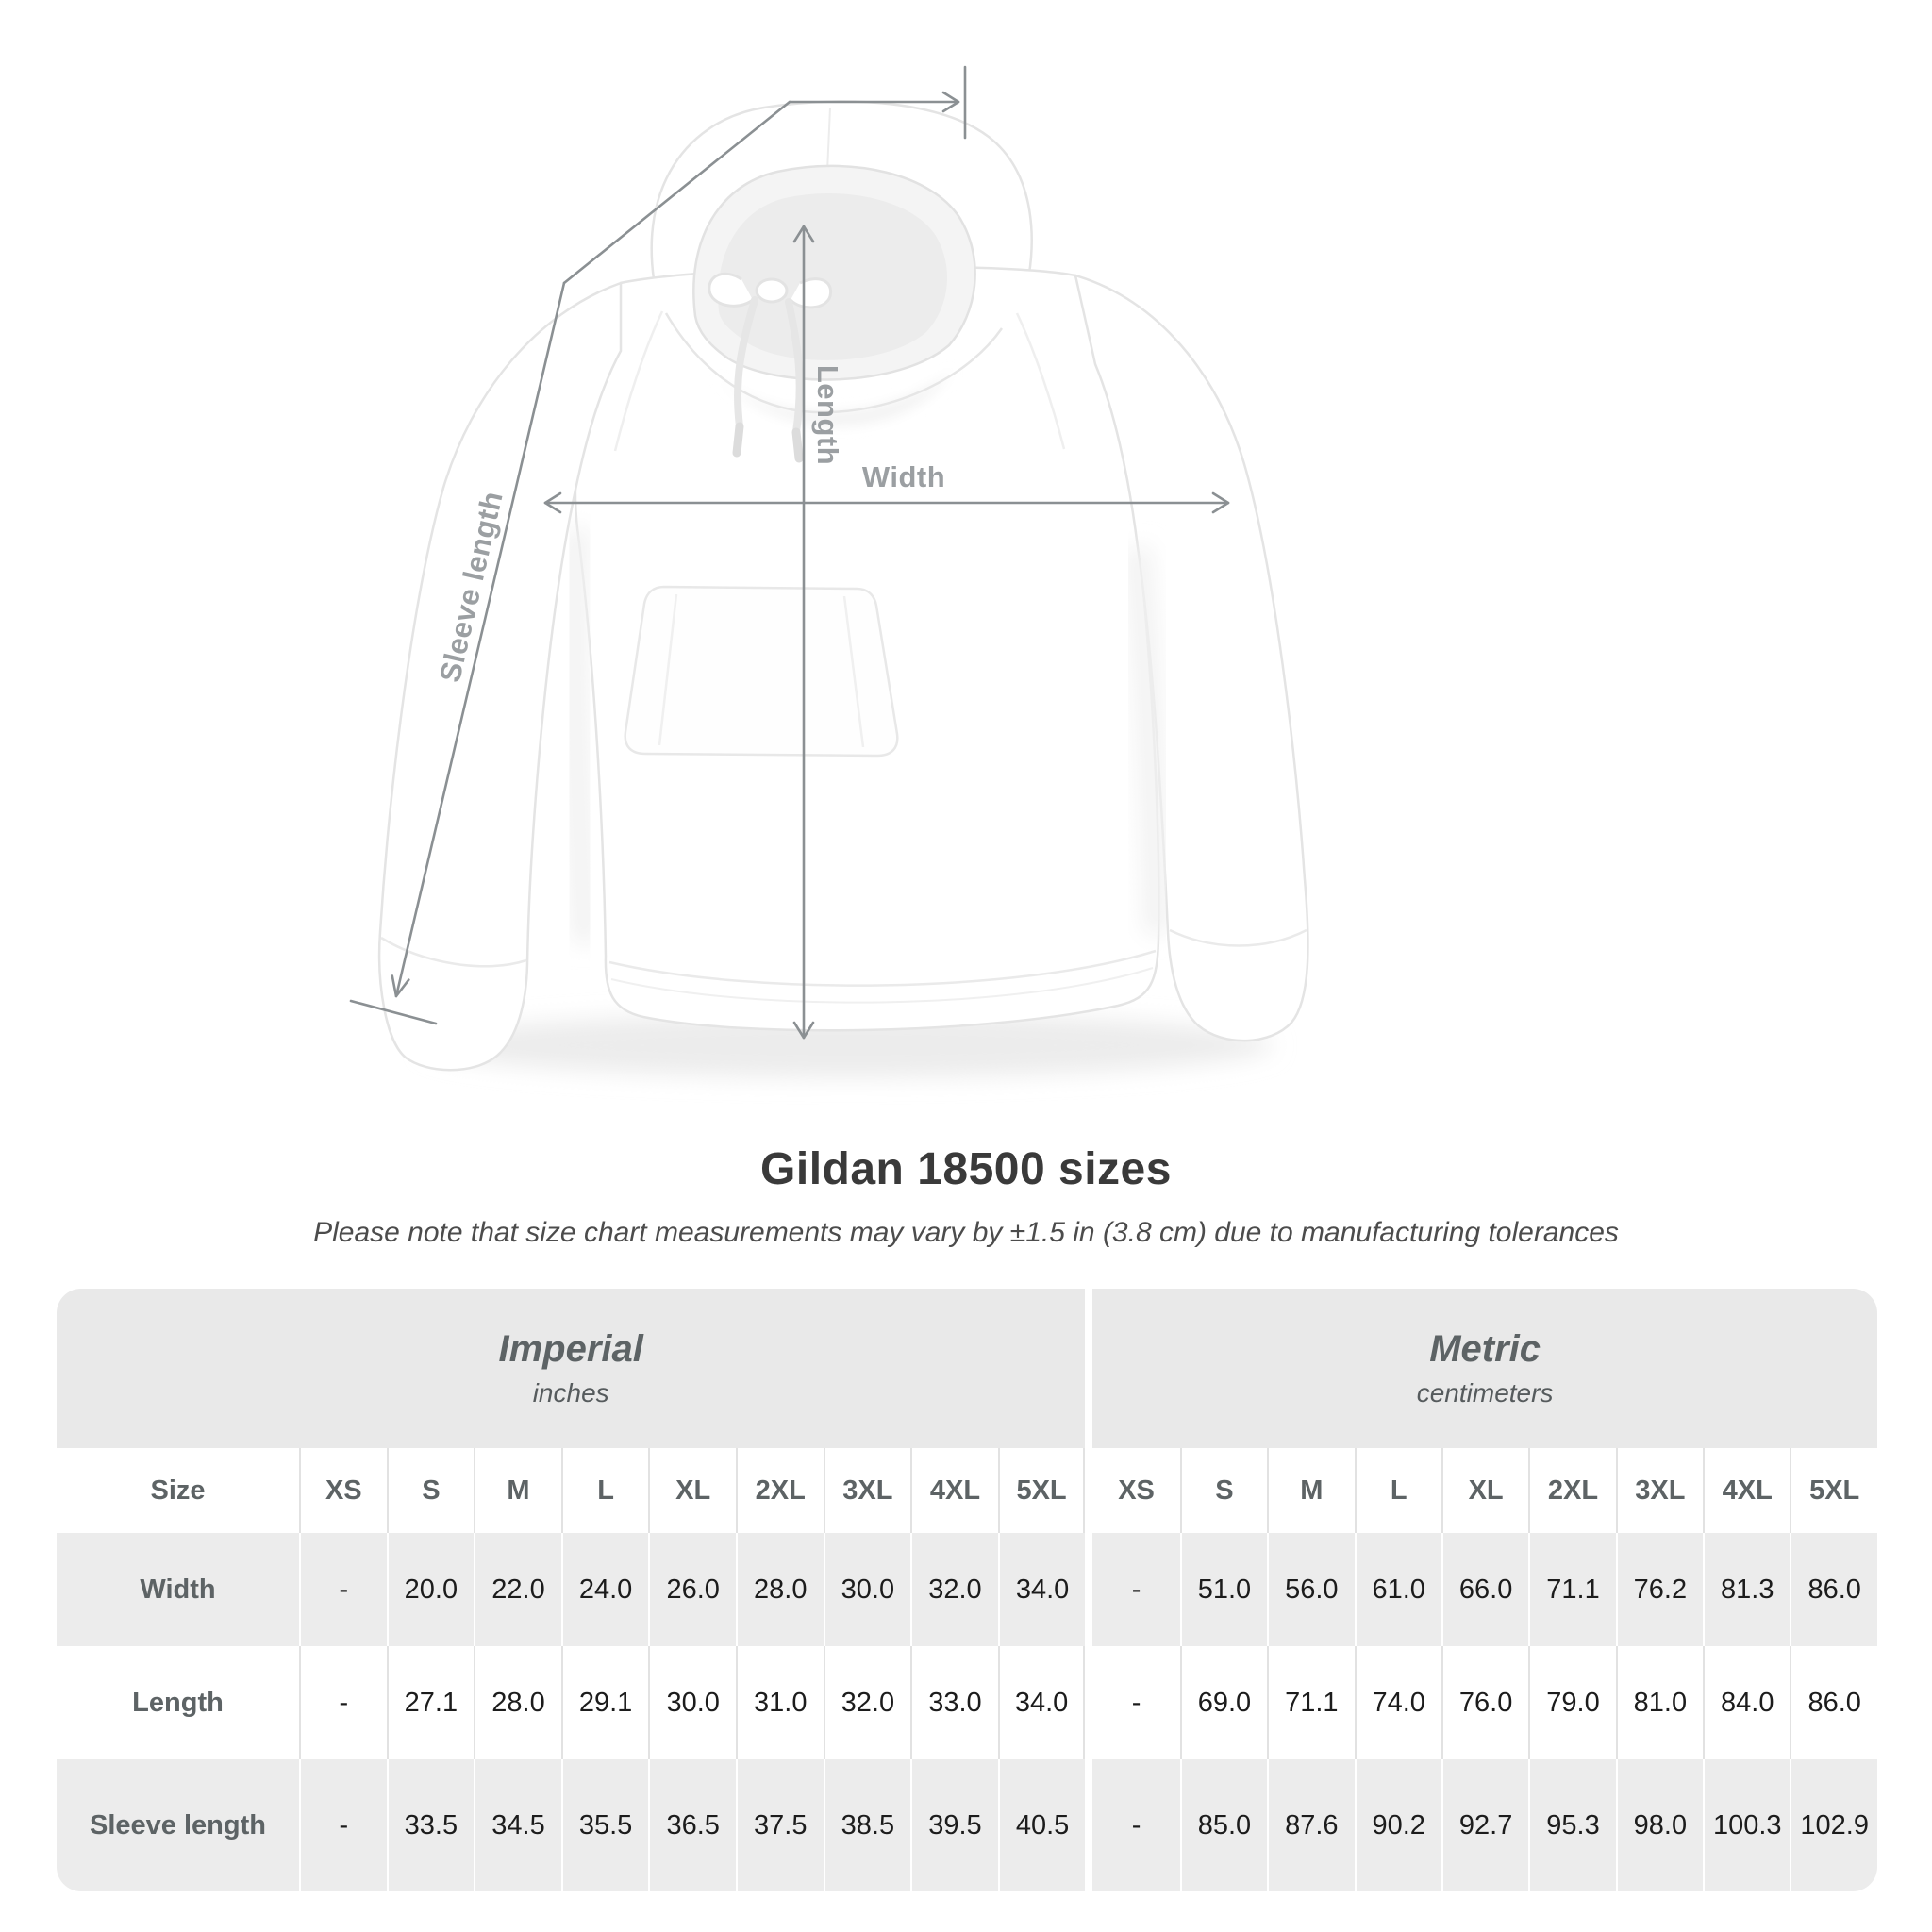 The height and width of the screenshot is (1932, 1932). Describe the element at coordinates (1397, 1702) in the screenshot. I see `length-metric-cell: 74.0` at that location.